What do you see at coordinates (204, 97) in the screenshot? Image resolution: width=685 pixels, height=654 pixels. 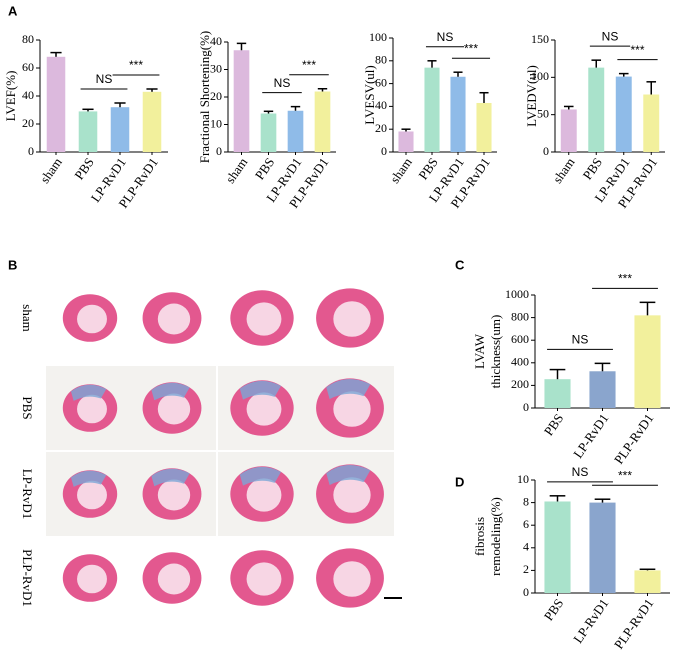 I see `y-axis-label: Fractional Shortening(%)` at bounding box center [204, 97].